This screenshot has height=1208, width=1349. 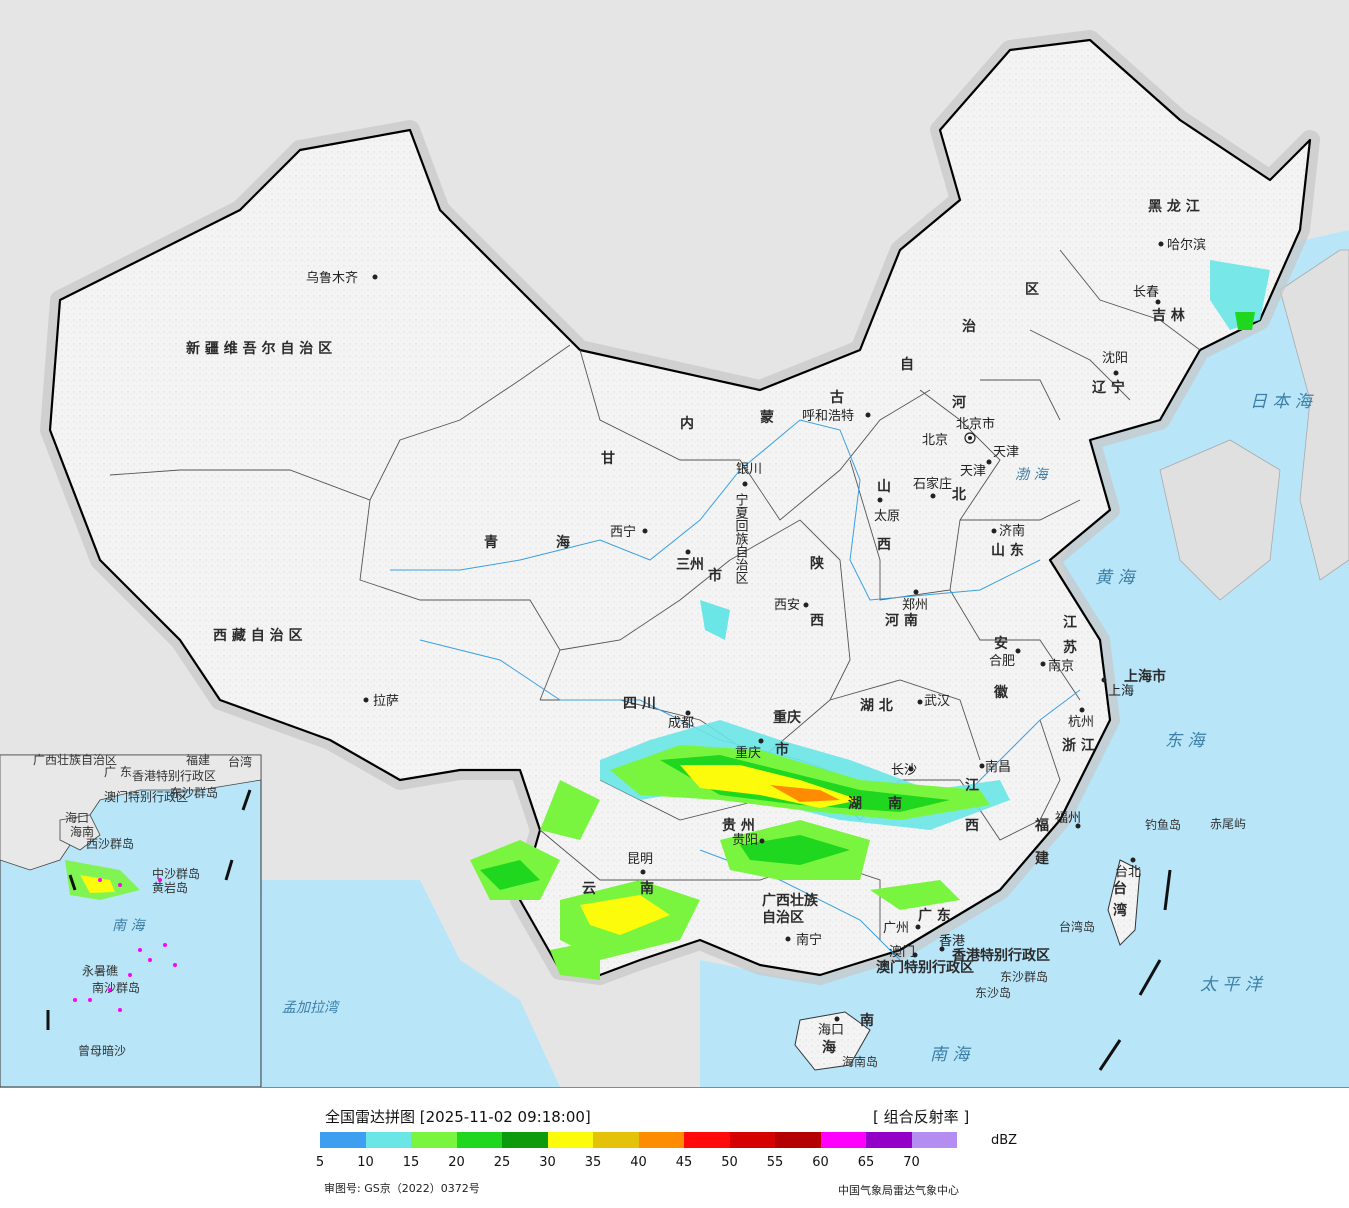 I want to click on city-fuzhou: 福州, so click(x=1068, y=818).